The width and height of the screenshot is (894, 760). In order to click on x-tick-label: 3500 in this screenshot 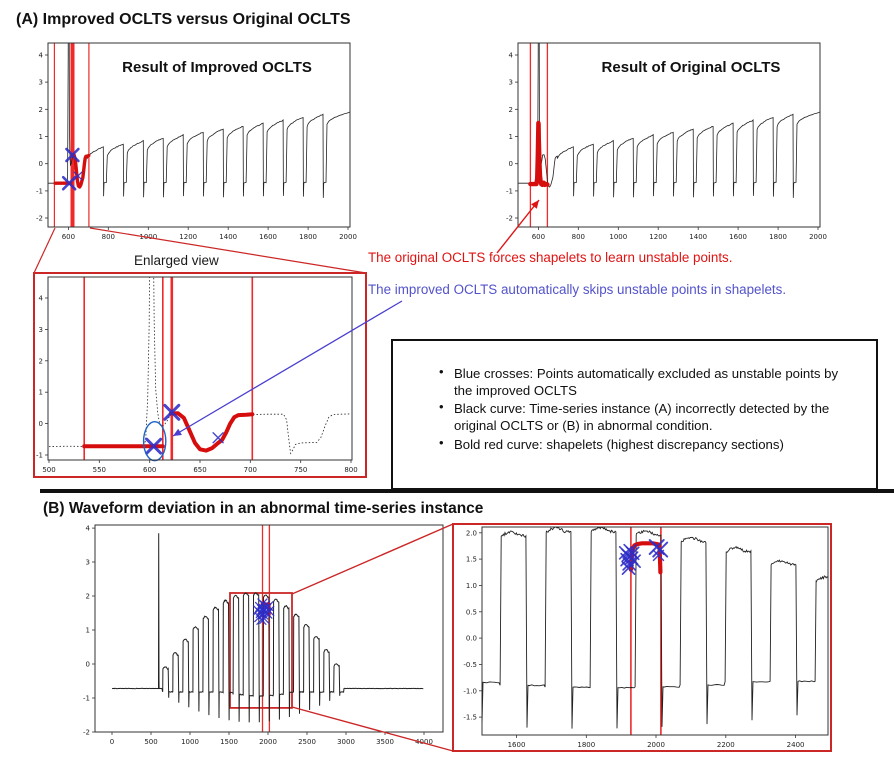, I will do `click(385, 742)`.